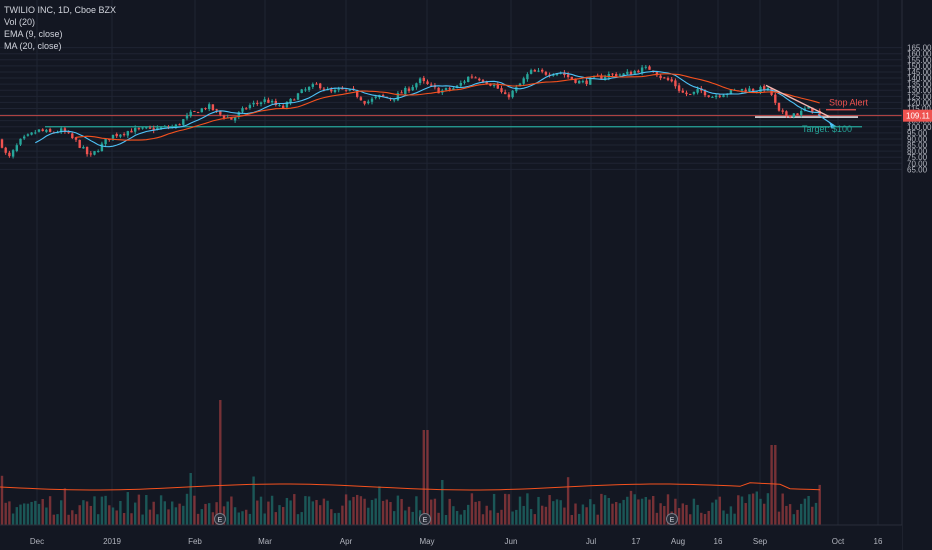 This screenshot has width=932, height=550. I want to click on y-tick-label: 65.00, so click(917, 169).